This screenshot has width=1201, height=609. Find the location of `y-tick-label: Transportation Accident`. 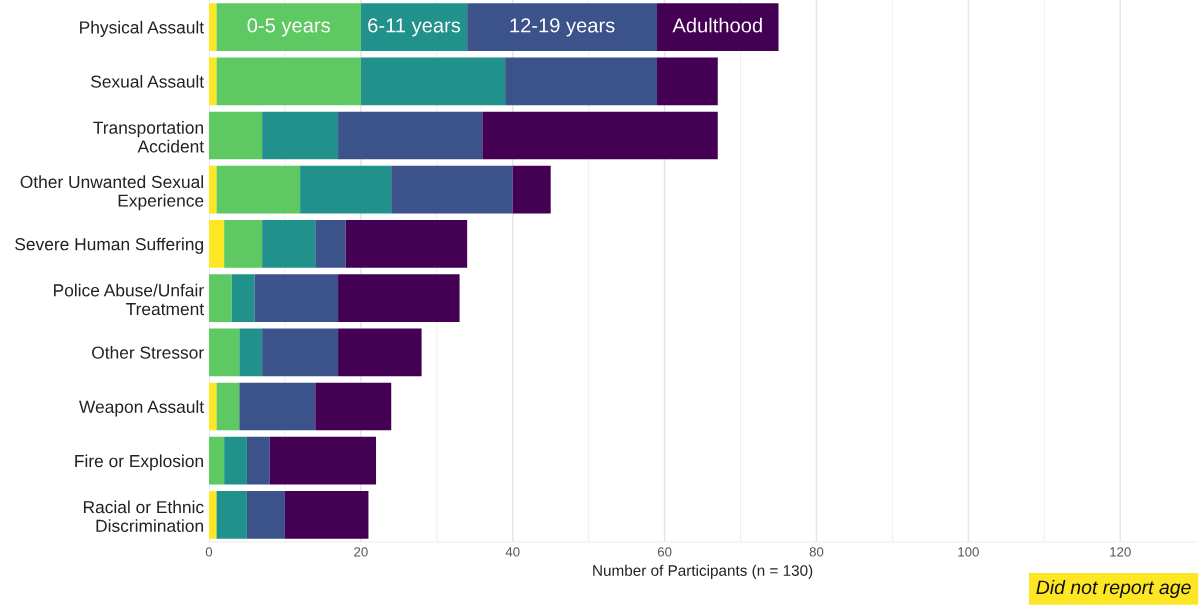

y-tick-label: Transportation Accident is located at coordinates (148, 137).